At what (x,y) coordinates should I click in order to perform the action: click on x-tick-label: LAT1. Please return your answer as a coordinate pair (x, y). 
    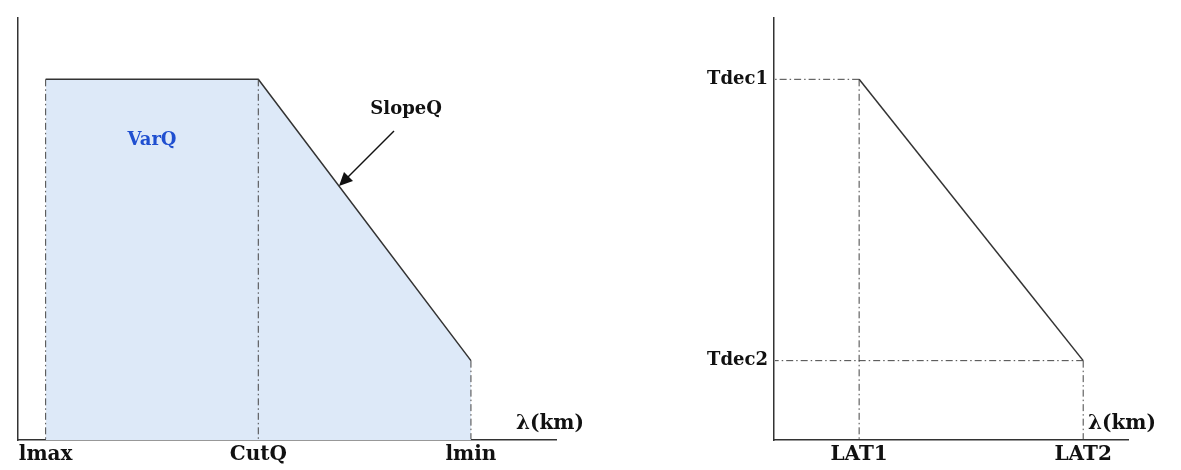
    Looking at the image, I should click on (859, 453).